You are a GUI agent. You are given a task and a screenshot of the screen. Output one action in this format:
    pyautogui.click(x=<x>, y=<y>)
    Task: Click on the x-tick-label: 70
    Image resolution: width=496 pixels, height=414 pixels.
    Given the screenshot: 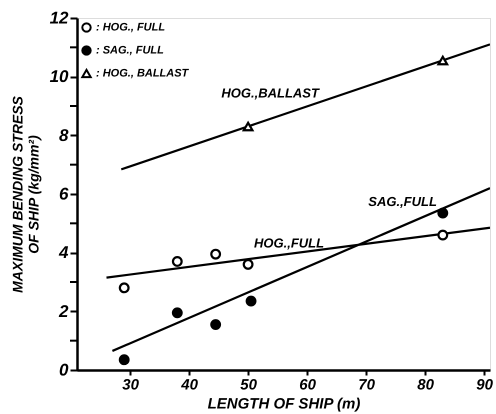 What is the action you would take?
    pyautogui.click(x=367, y=385)
    